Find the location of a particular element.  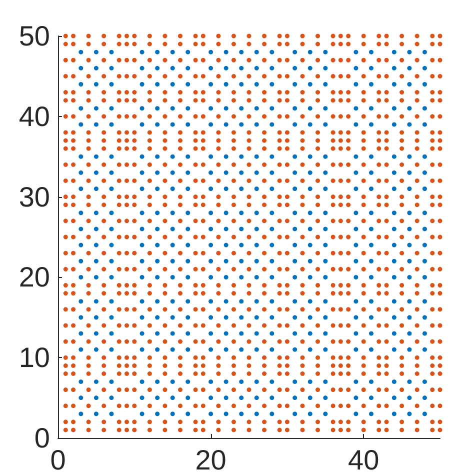

x-tick-label: 20 is located at coordinates (210, 459).